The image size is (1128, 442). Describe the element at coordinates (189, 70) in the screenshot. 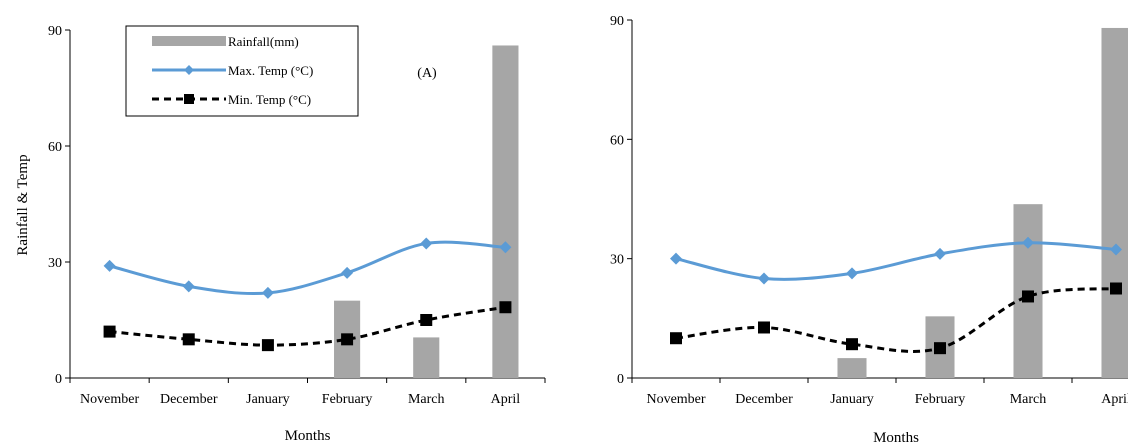

I see `legend-marker-max-temp` at that location.